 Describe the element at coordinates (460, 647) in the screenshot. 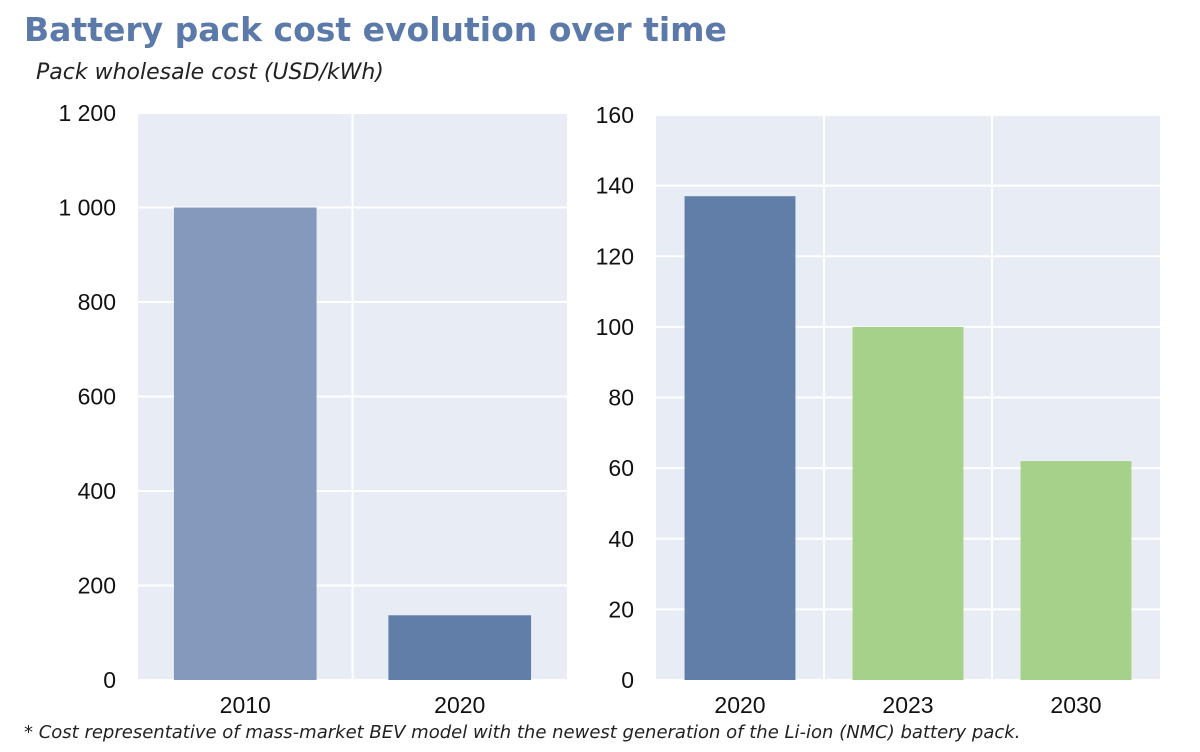

I see `left-bar-2020` at that location.